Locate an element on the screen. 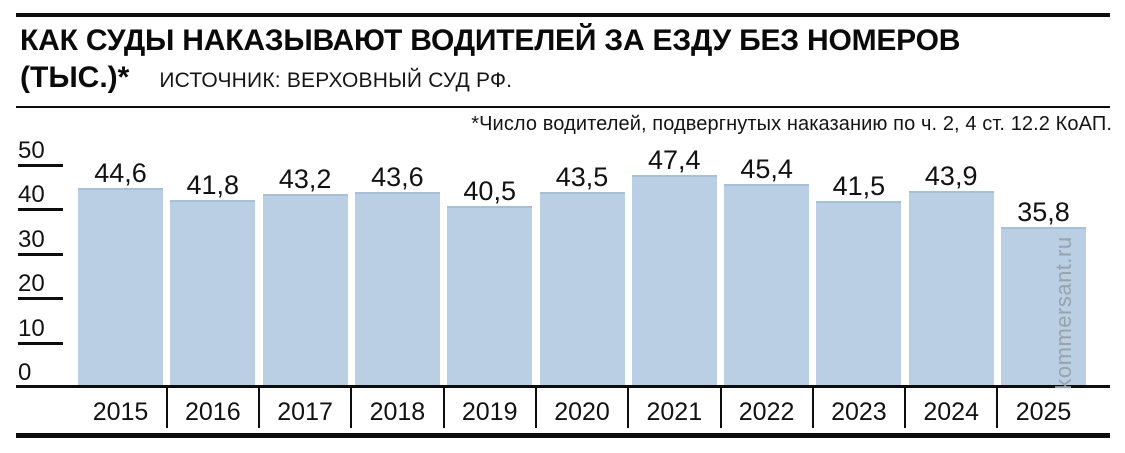 The width and height of the screenshot is (1125, 453). x-axis-label: 2018 is located at coordinates (397, 412).